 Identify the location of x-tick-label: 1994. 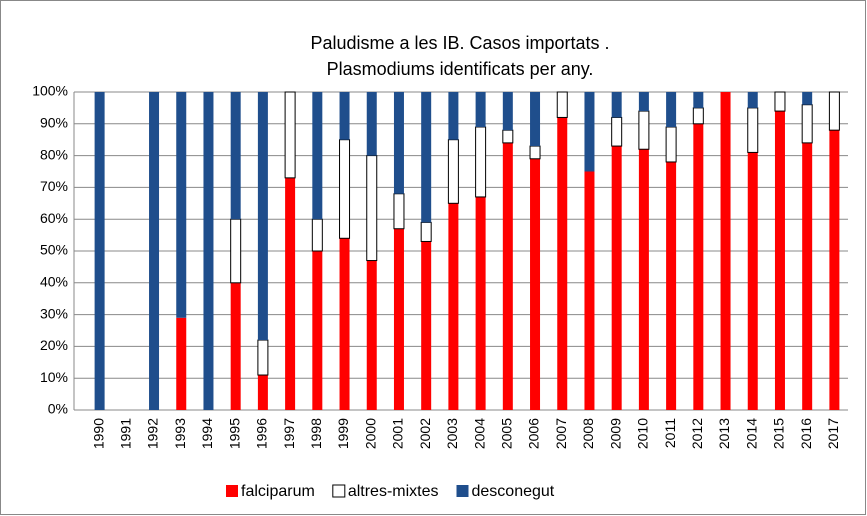
(207, 433).